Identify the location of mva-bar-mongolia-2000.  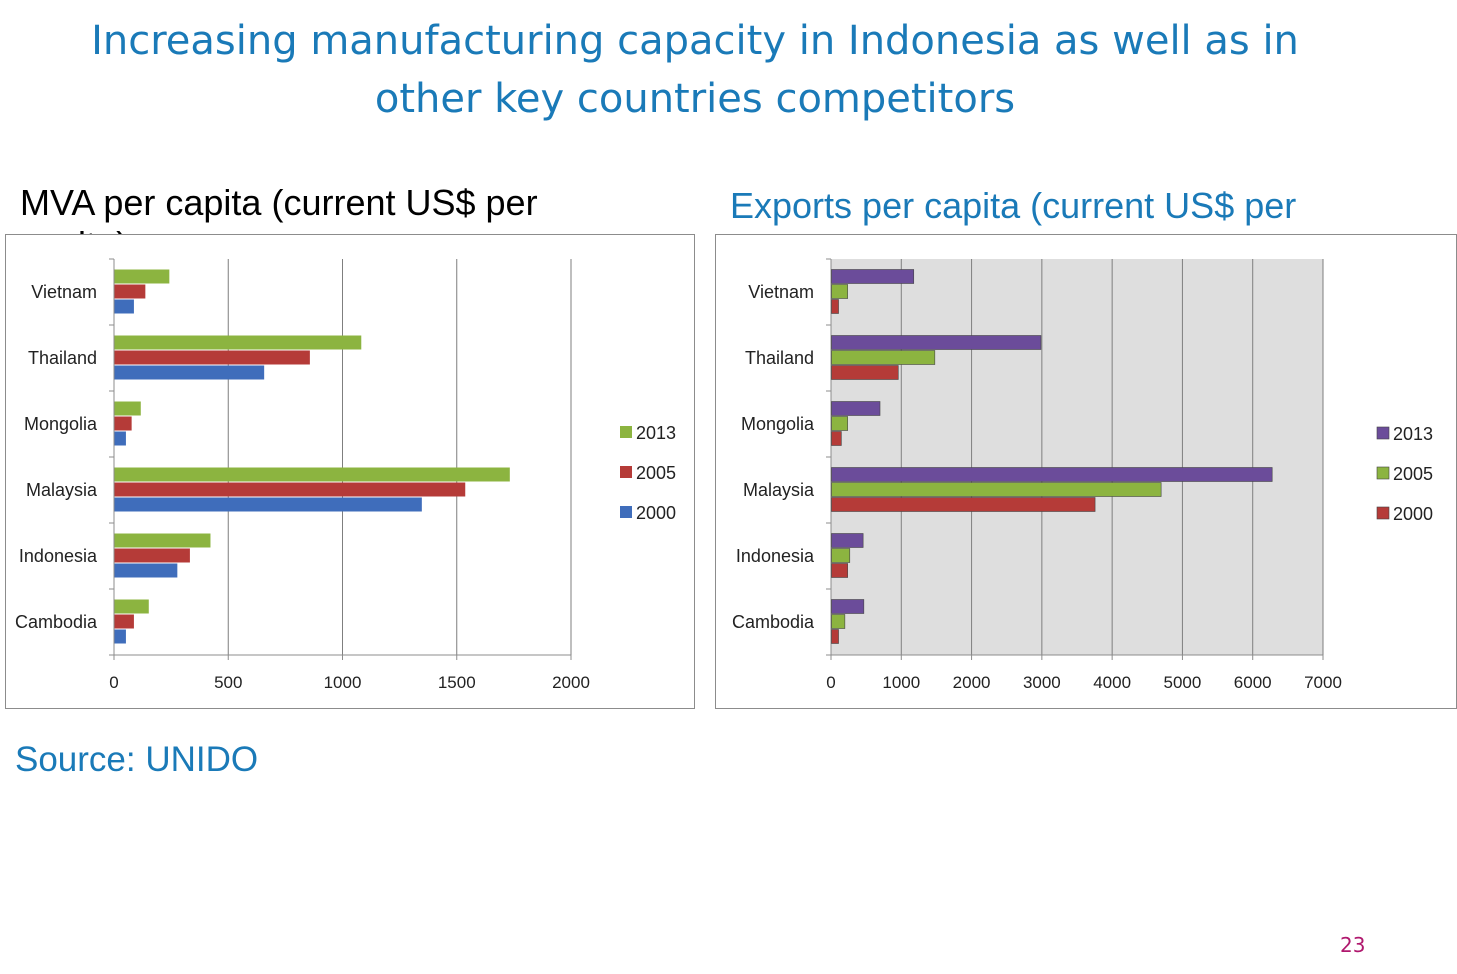
(120, 438).